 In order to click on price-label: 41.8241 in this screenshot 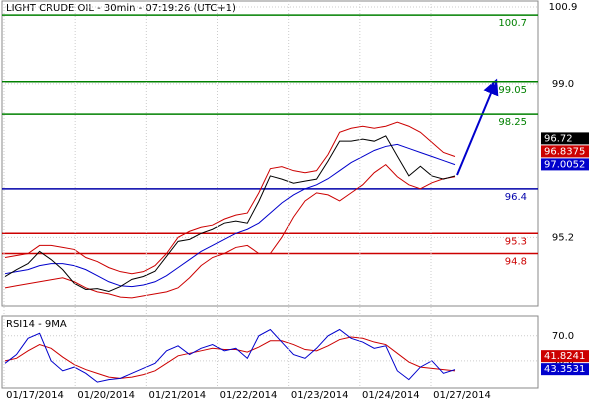, I will do `click(564, 356)`.